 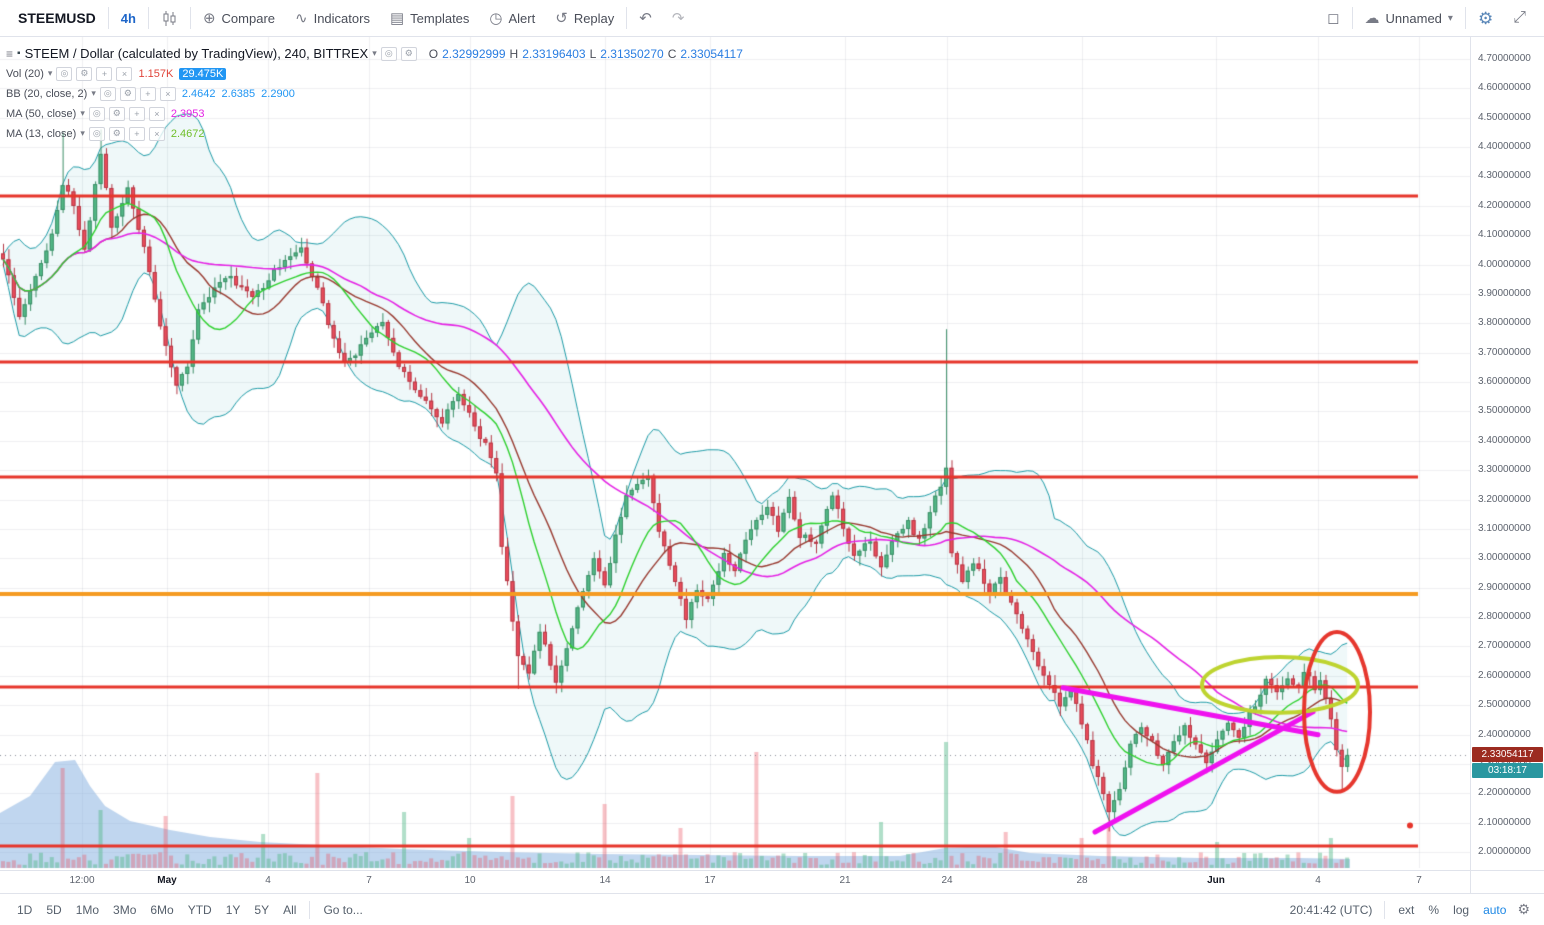 I want to click on price-axis-label: 4.00000000, so click(x=1504, y=264).